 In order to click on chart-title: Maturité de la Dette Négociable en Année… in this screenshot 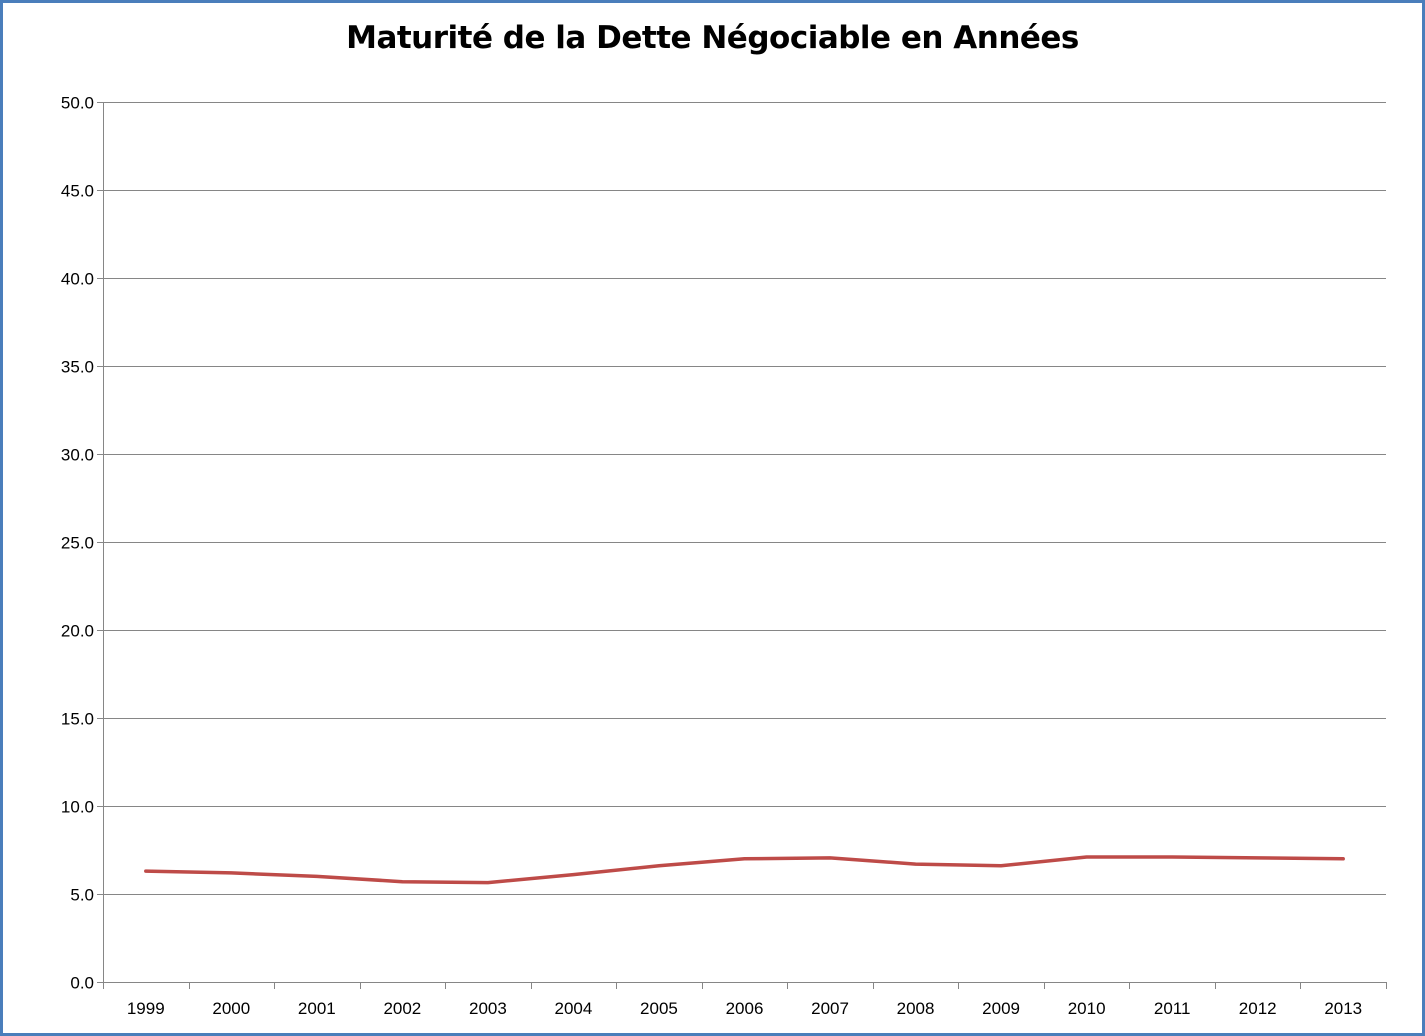, I will do `click(712, 38)`.